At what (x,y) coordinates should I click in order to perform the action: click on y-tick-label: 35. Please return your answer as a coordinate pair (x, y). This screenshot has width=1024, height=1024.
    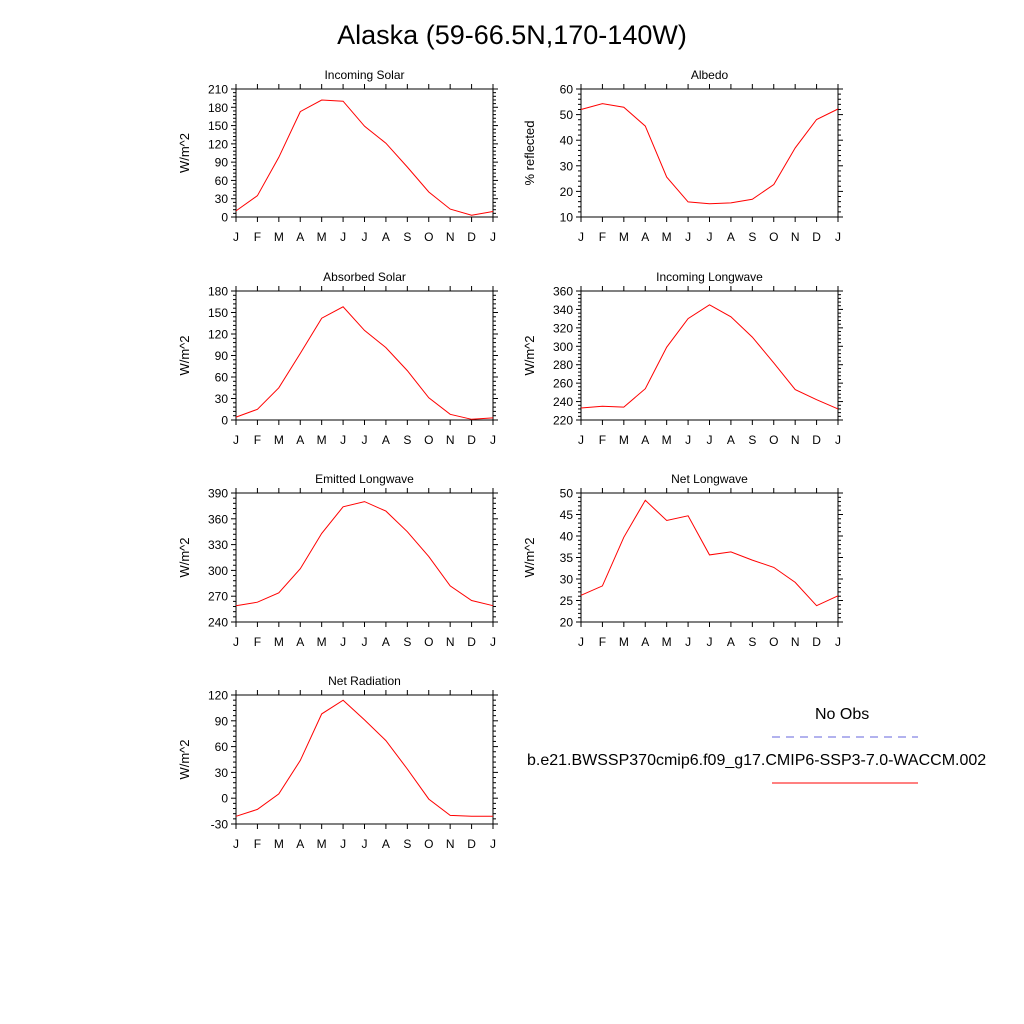
    Looking at the image, I should click on (567, 558).